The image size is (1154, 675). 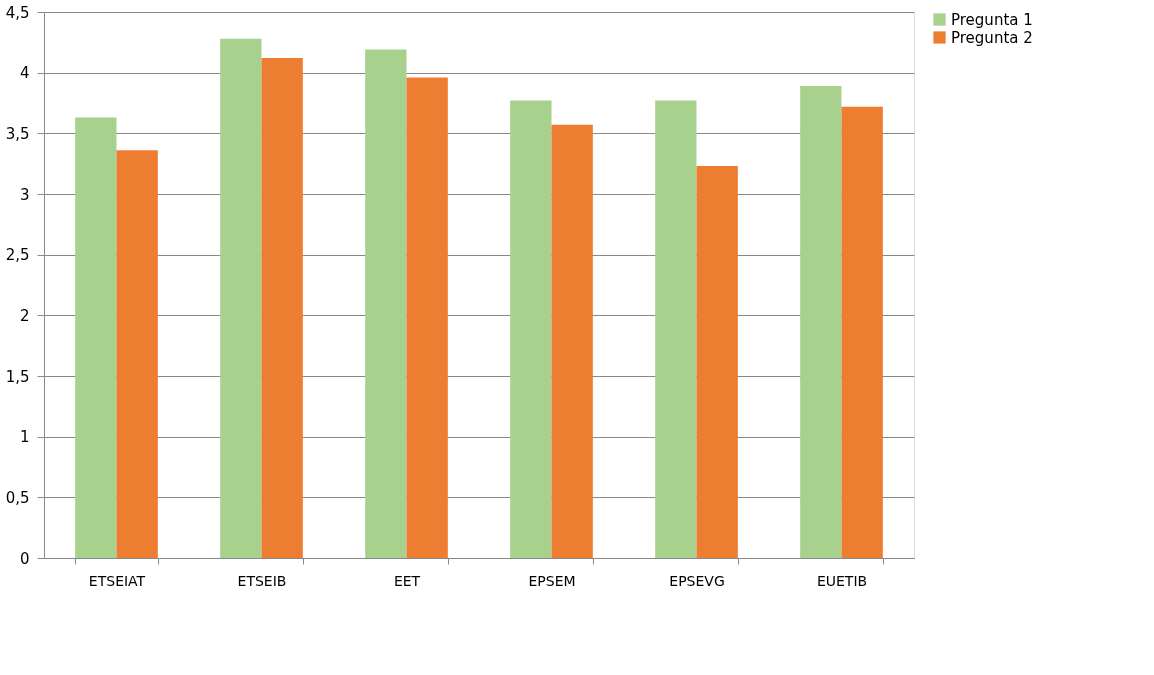 I want to click on y-tick-label: 4, so click(x=24, y=73).